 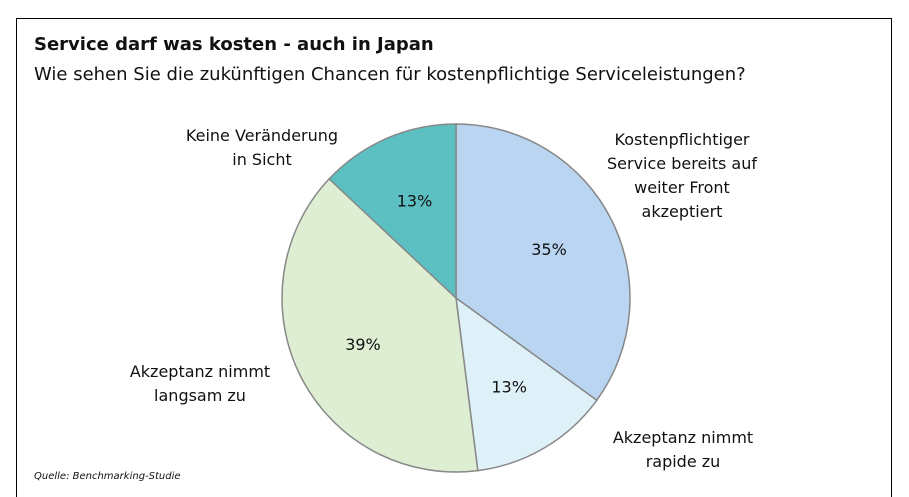 I want to click on slice-label: Akzeptanz nimmt langsam zu, so click(x=200, y=383).